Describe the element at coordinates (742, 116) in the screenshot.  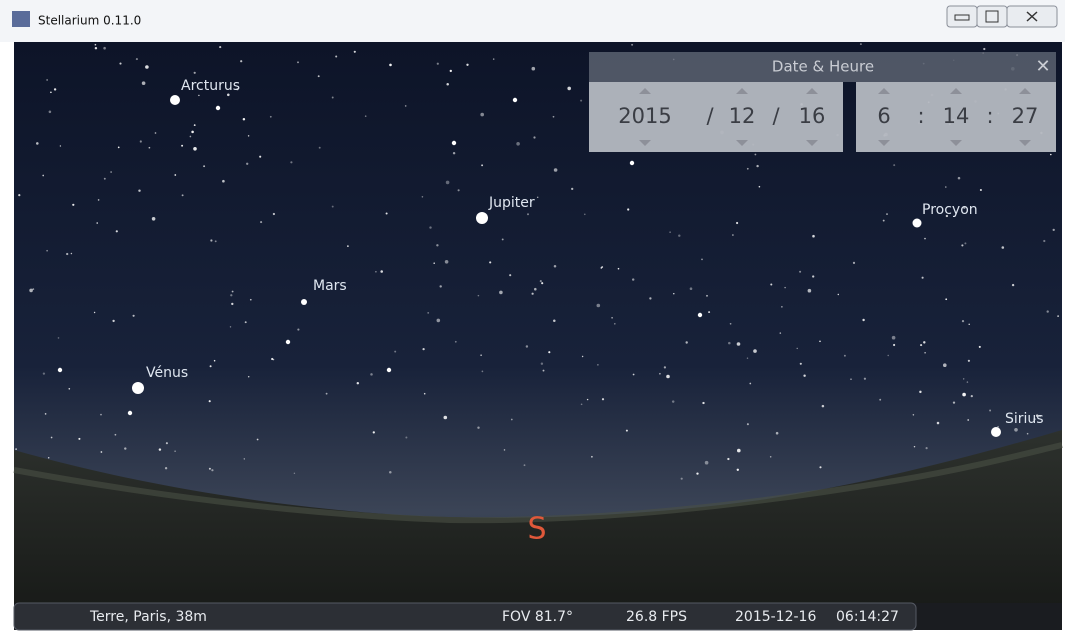
I see `month-field: 12` at that location.